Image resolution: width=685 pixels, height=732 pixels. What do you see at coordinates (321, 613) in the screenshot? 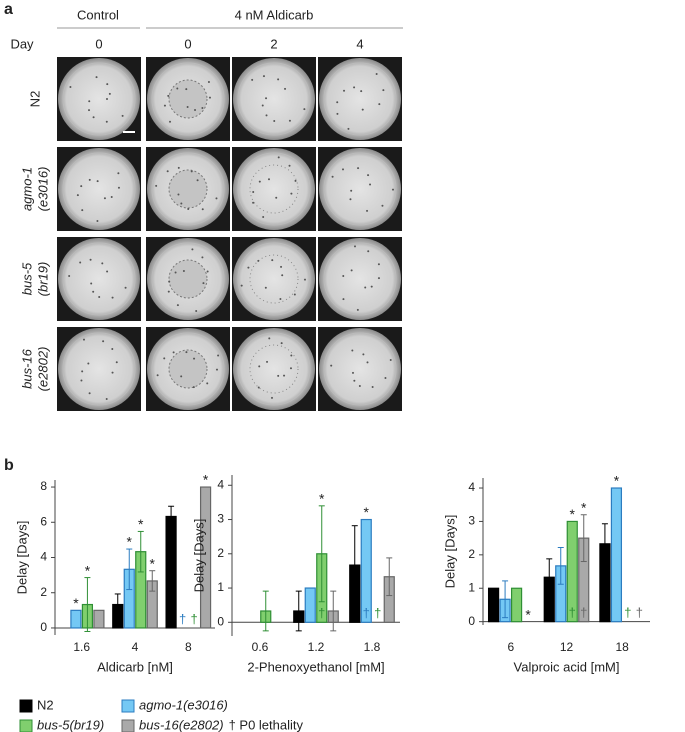
I see `lethality-dagger: †` at bounding box center [321, 613].